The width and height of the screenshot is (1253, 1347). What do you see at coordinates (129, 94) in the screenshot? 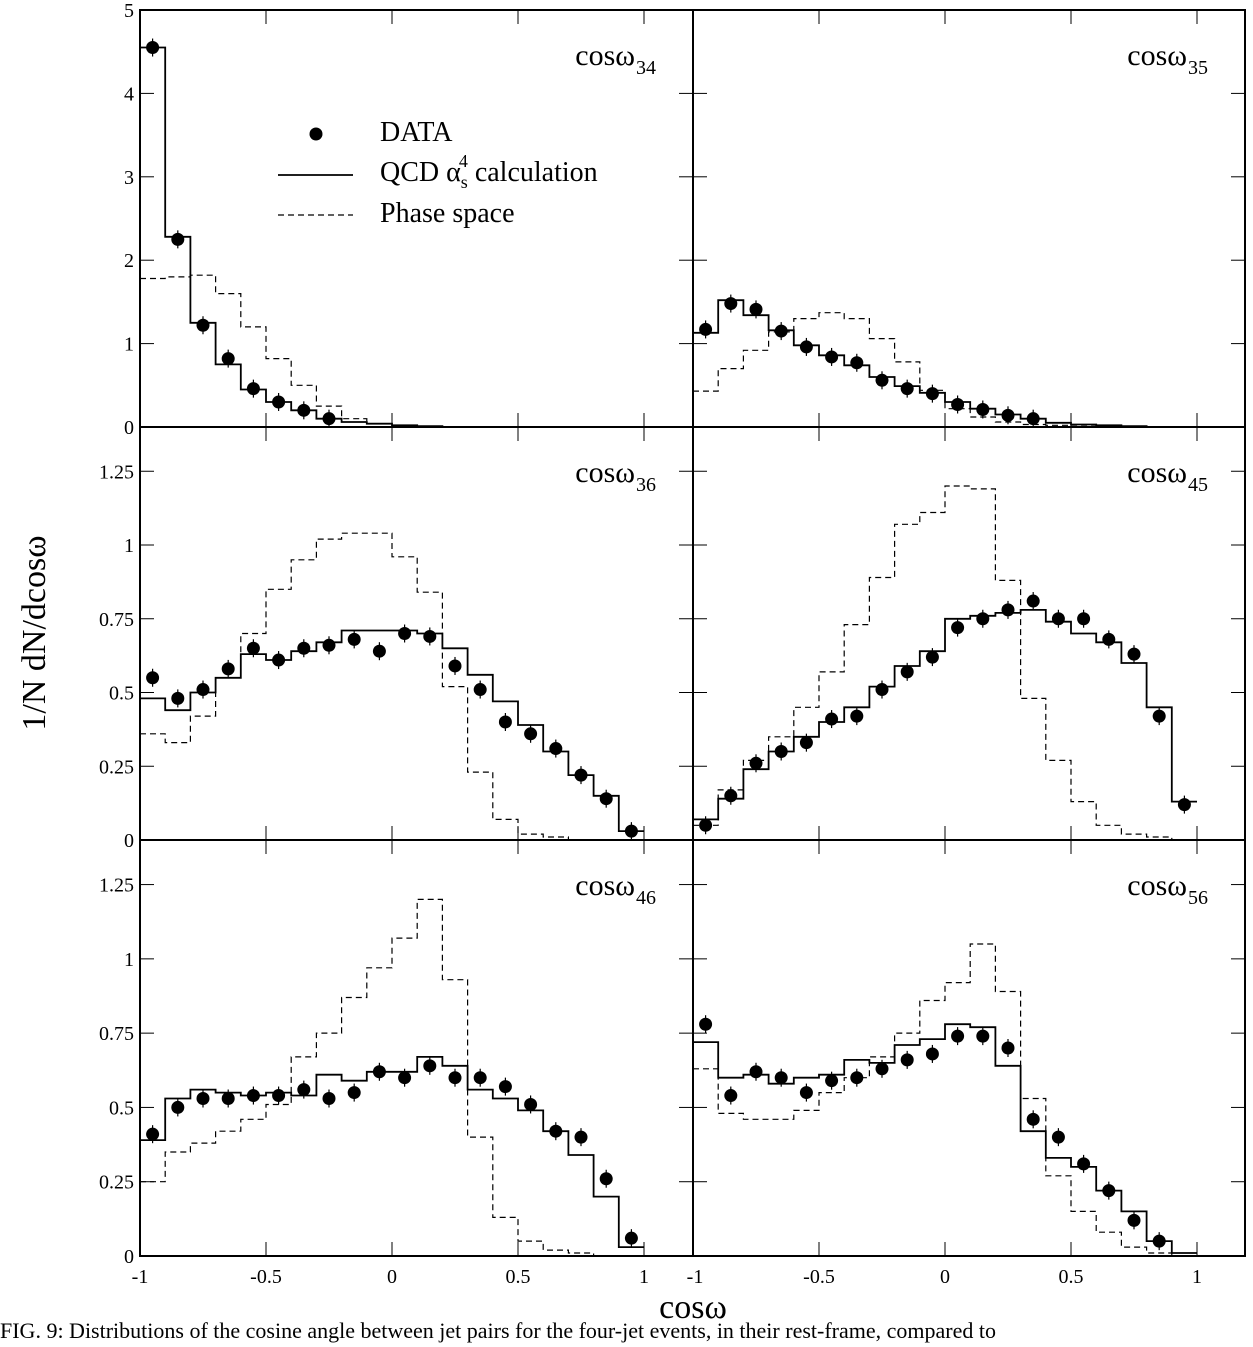
I see `y-tick-label: 4` at bounding box center [129, 94].